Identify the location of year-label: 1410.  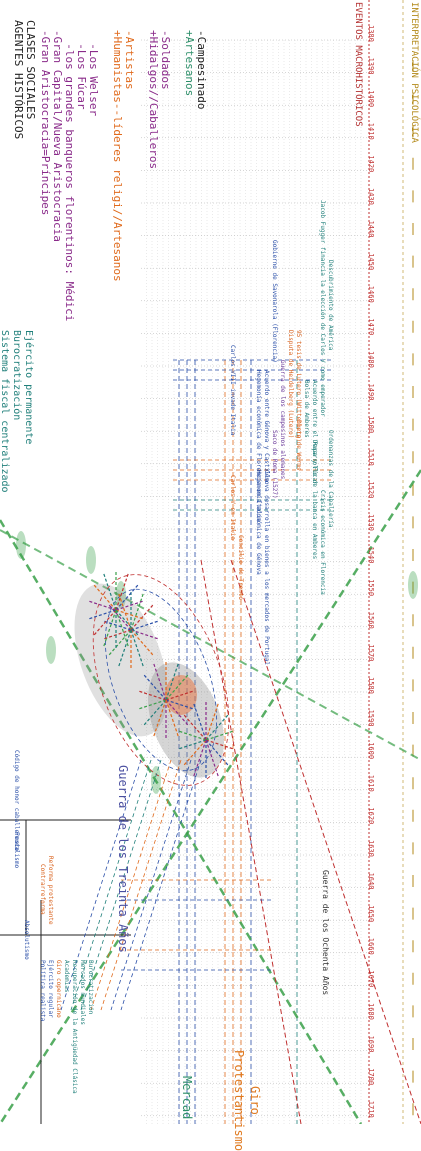
(371, 131).